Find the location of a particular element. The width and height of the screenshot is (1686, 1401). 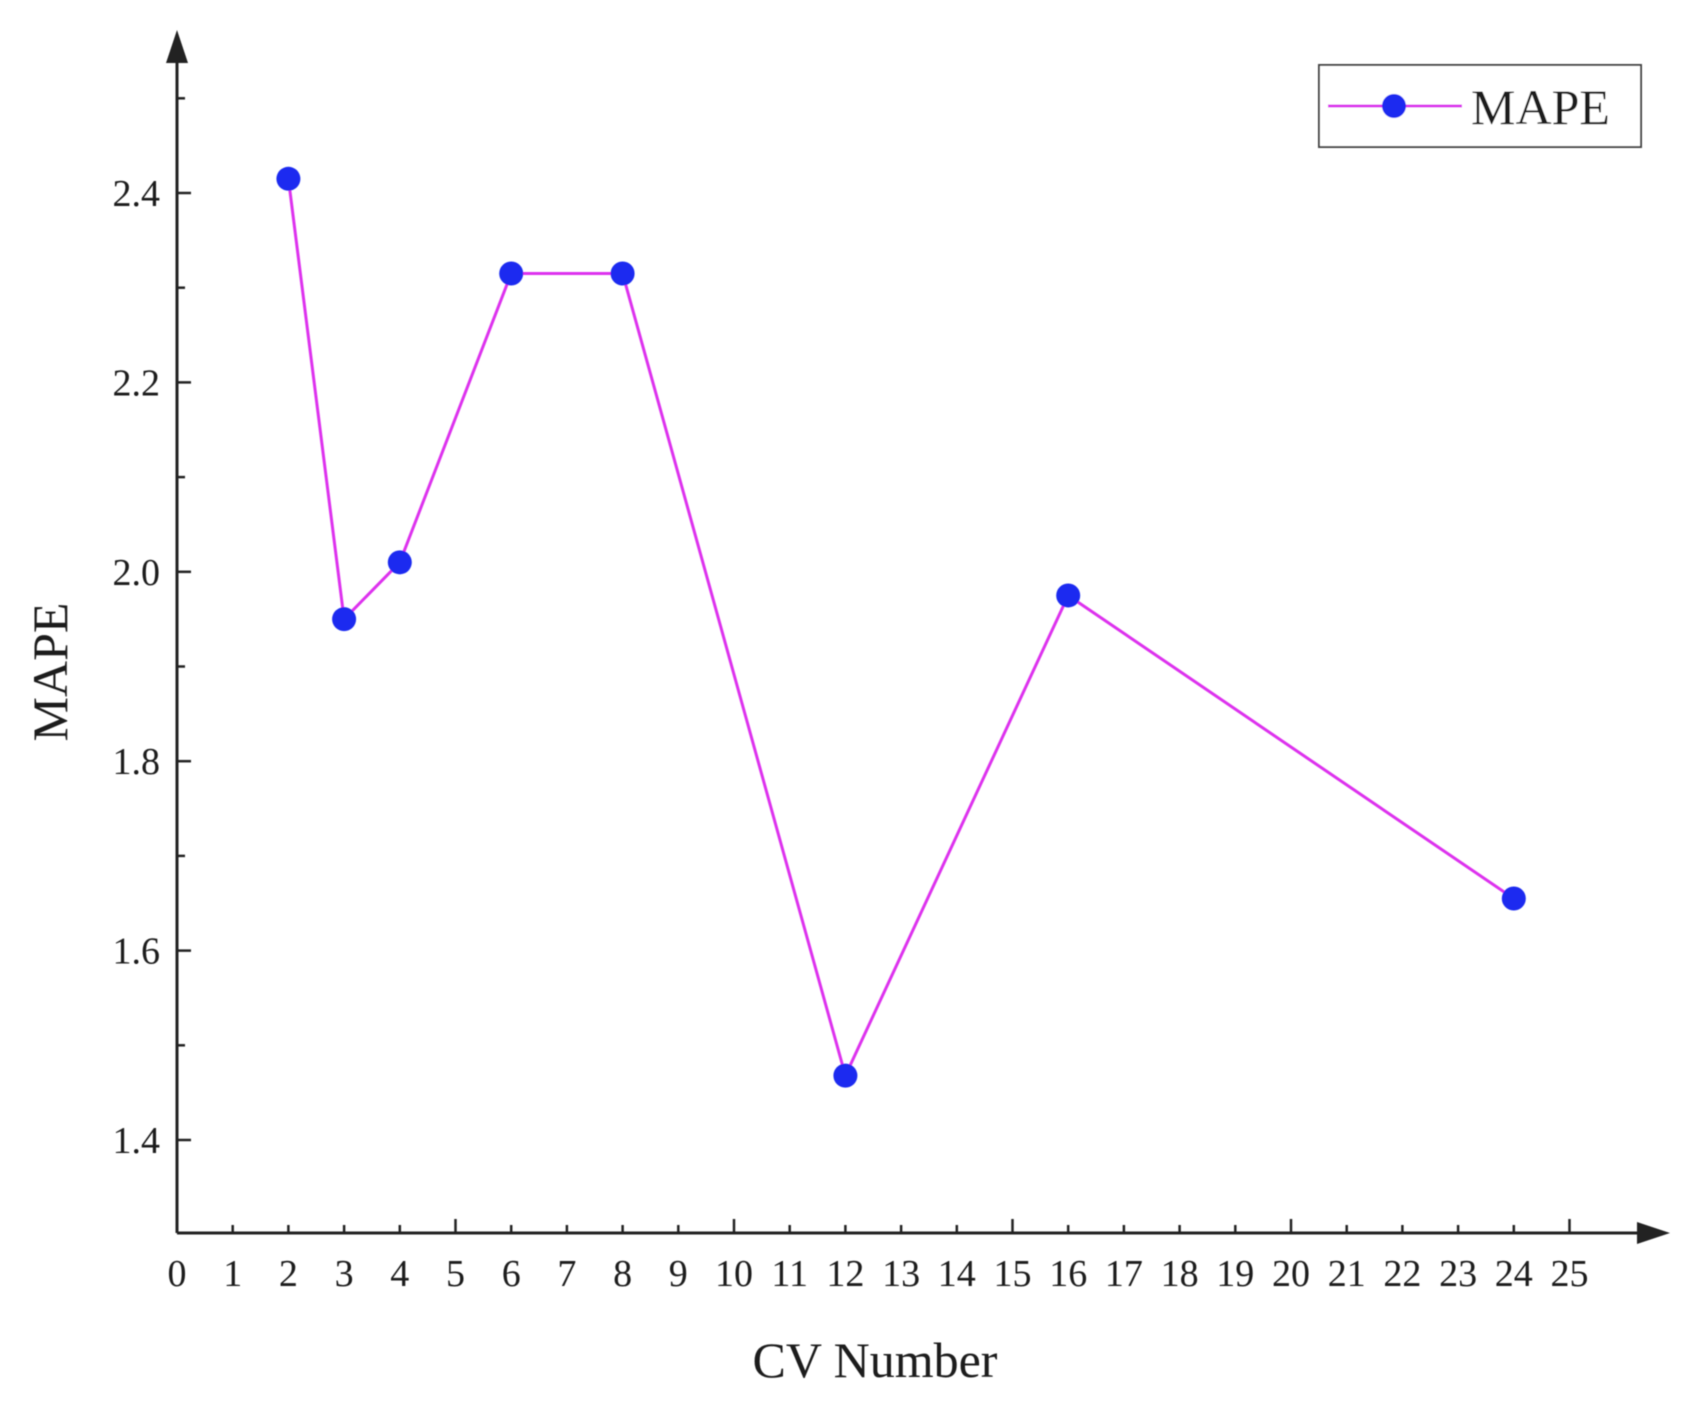

x-tick-label: 15 is located at coordinates (1013, 1274).